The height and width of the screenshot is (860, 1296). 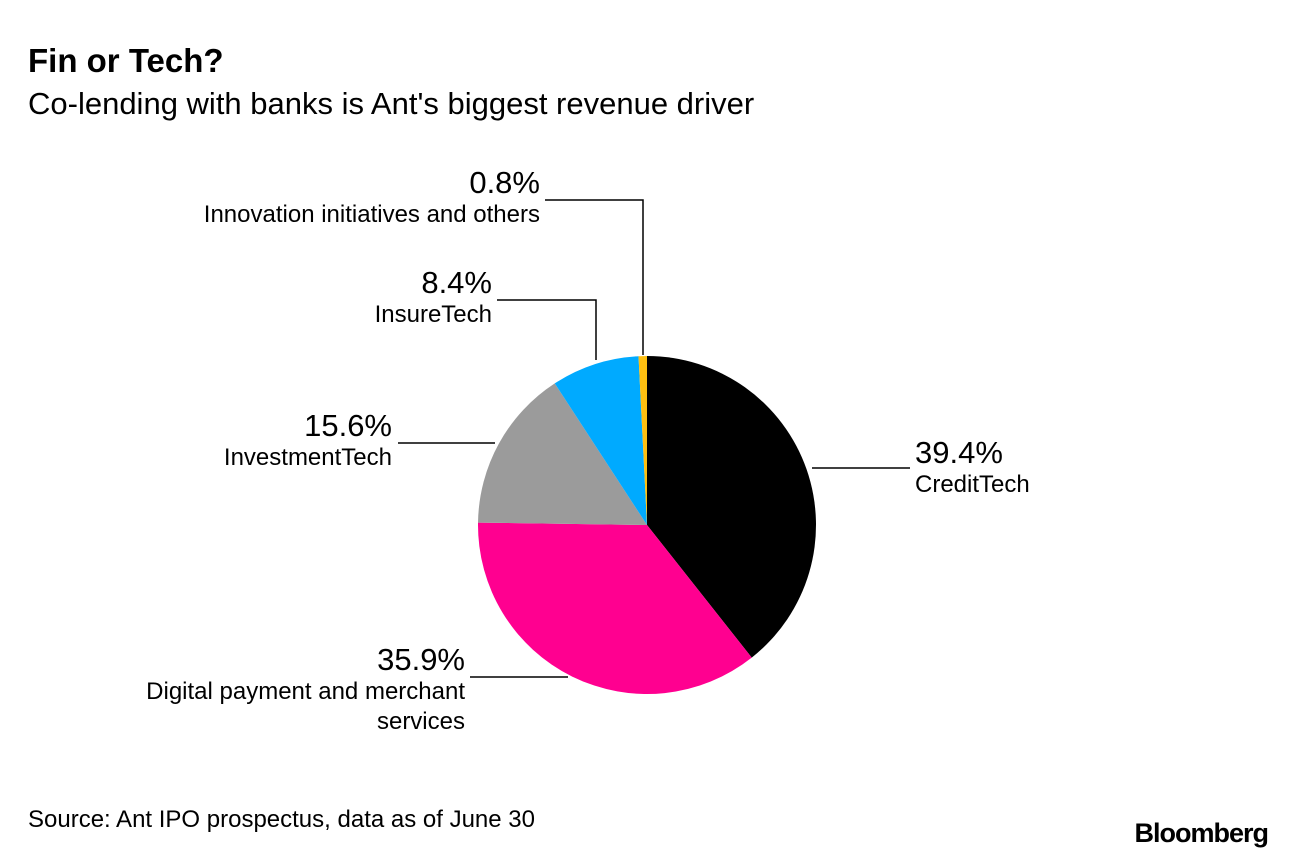 I want to click on slice-label-credittech: 39.4% CreditTech, so click(x=972, y=468).